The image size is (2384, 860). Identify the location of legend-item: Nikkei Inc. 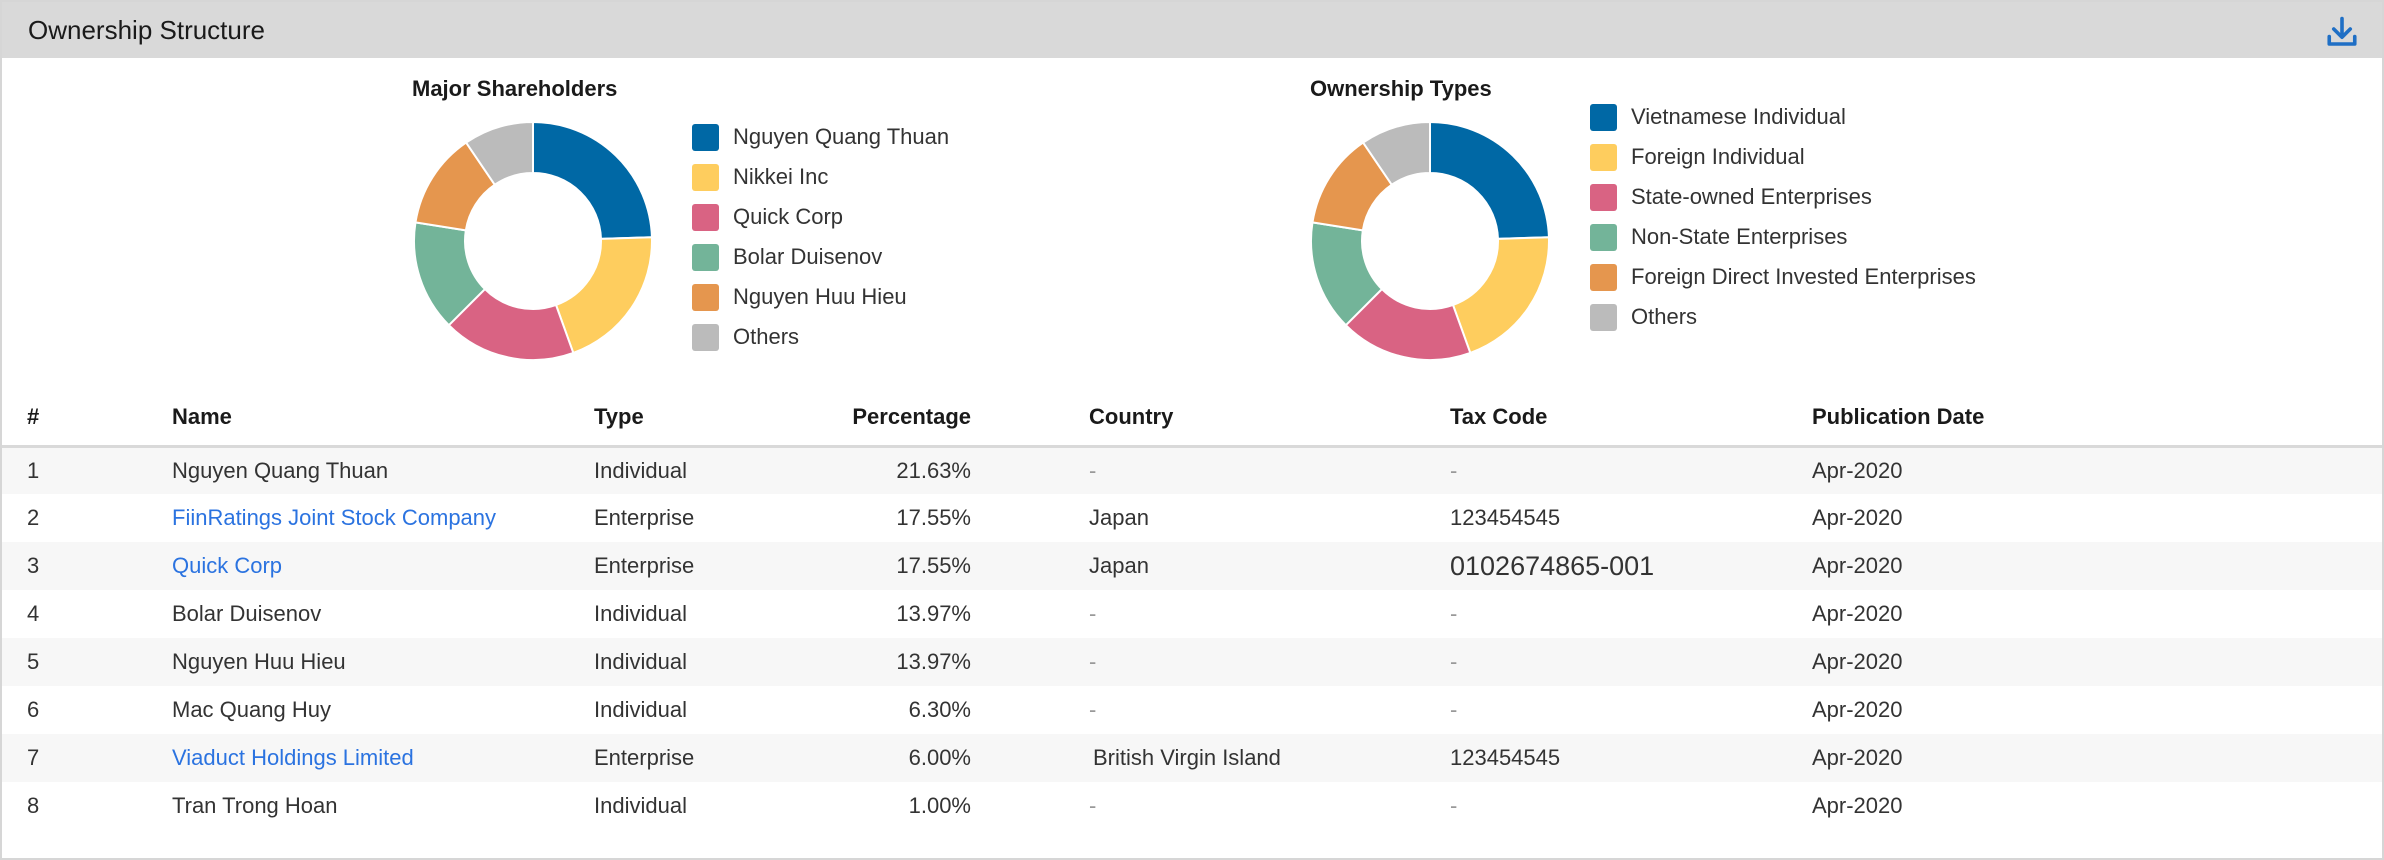
(820, 177).